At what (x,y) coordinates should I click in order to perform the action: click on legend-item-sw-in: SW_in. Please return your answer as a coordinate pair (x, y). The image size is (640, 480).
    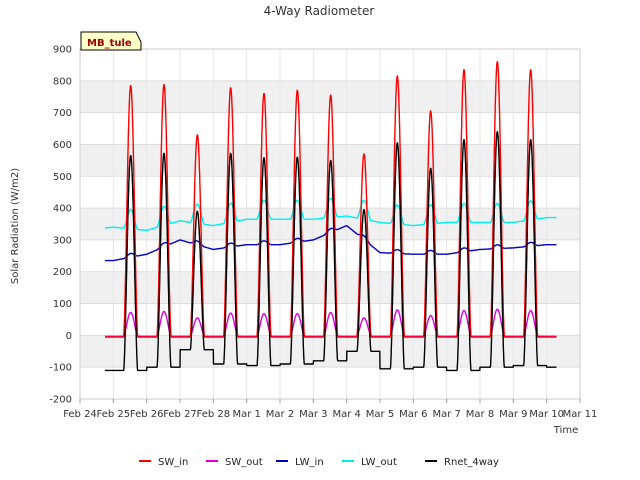
    Looking at the image, I should click on (163, 462).